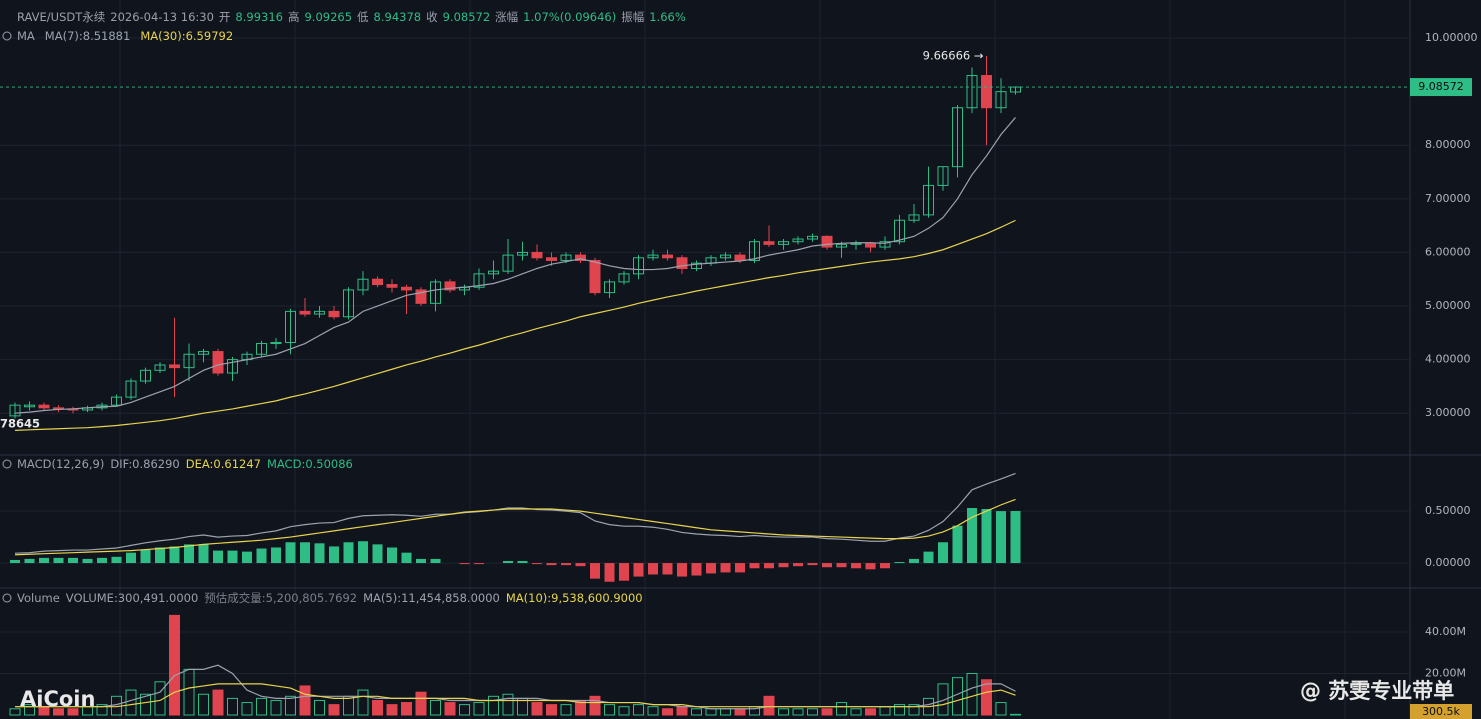 Image resolution: width=1481 pixels, height=719 pixels. I want to click on legend-item: 1.07%(0.09646), so click(569, 17).